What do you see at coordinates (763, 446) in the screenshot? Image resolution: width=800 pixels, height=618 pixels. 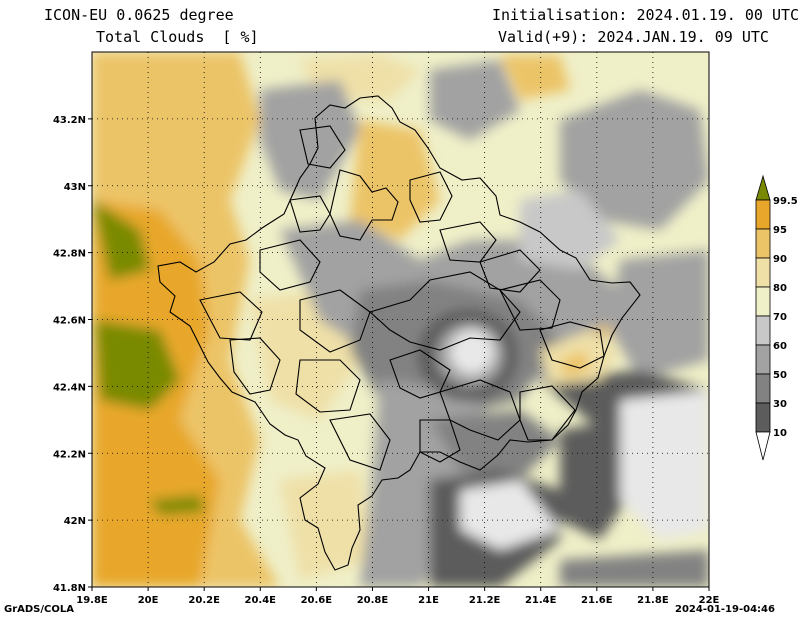 I see `legend-bottom-arrow` at bounding box center [763, 446].